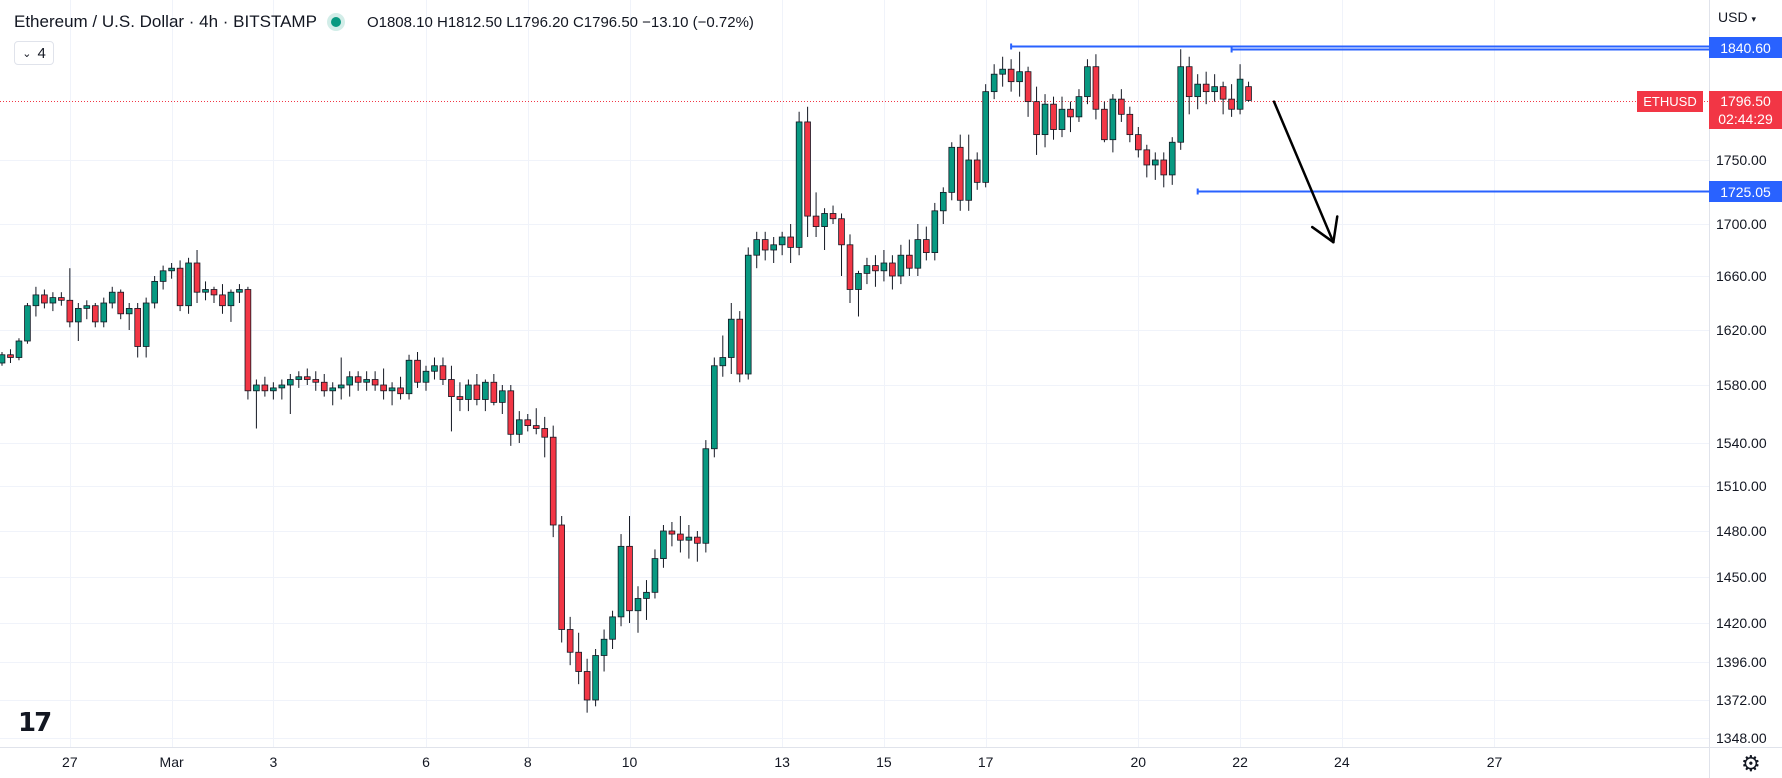  I want to click on time-tick-label: 24, so click(1342, 762).